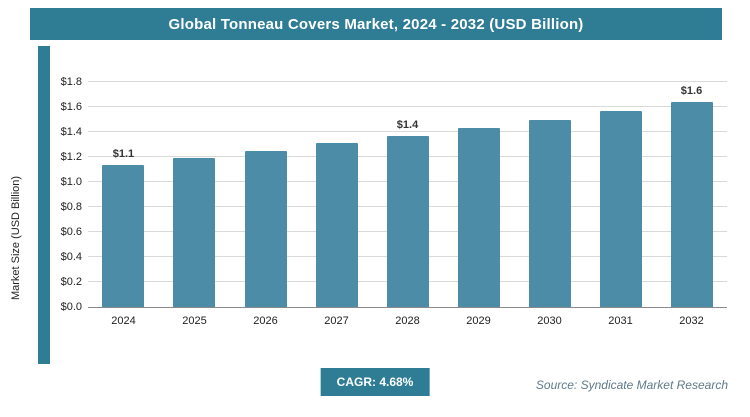 This screenshot has height=417, width=750. I want to click on x-axis-tick-label: 2026, so click(265, 321).